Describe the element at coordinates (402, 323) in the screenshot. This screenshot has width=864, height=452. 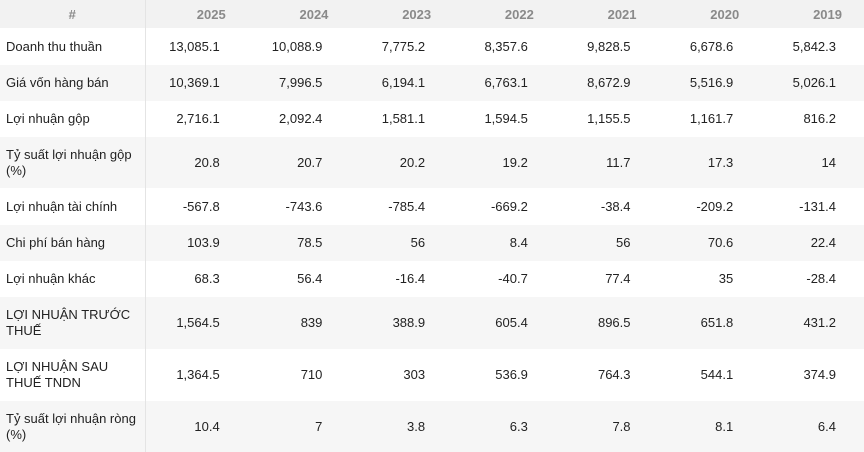
I see `value-cell: 388.9` at that location.